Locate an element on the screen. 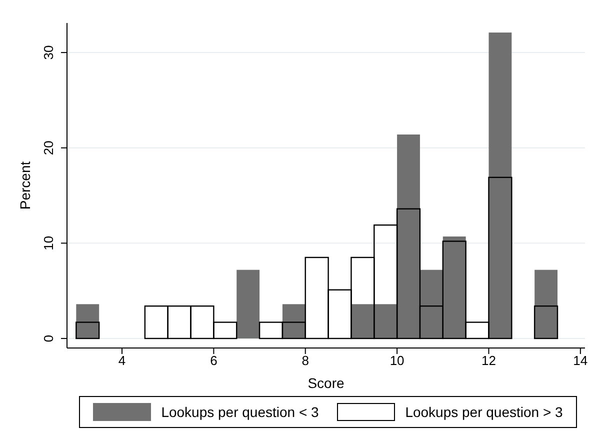  y-axis-title: Percent is located at coordinates (24, 185).